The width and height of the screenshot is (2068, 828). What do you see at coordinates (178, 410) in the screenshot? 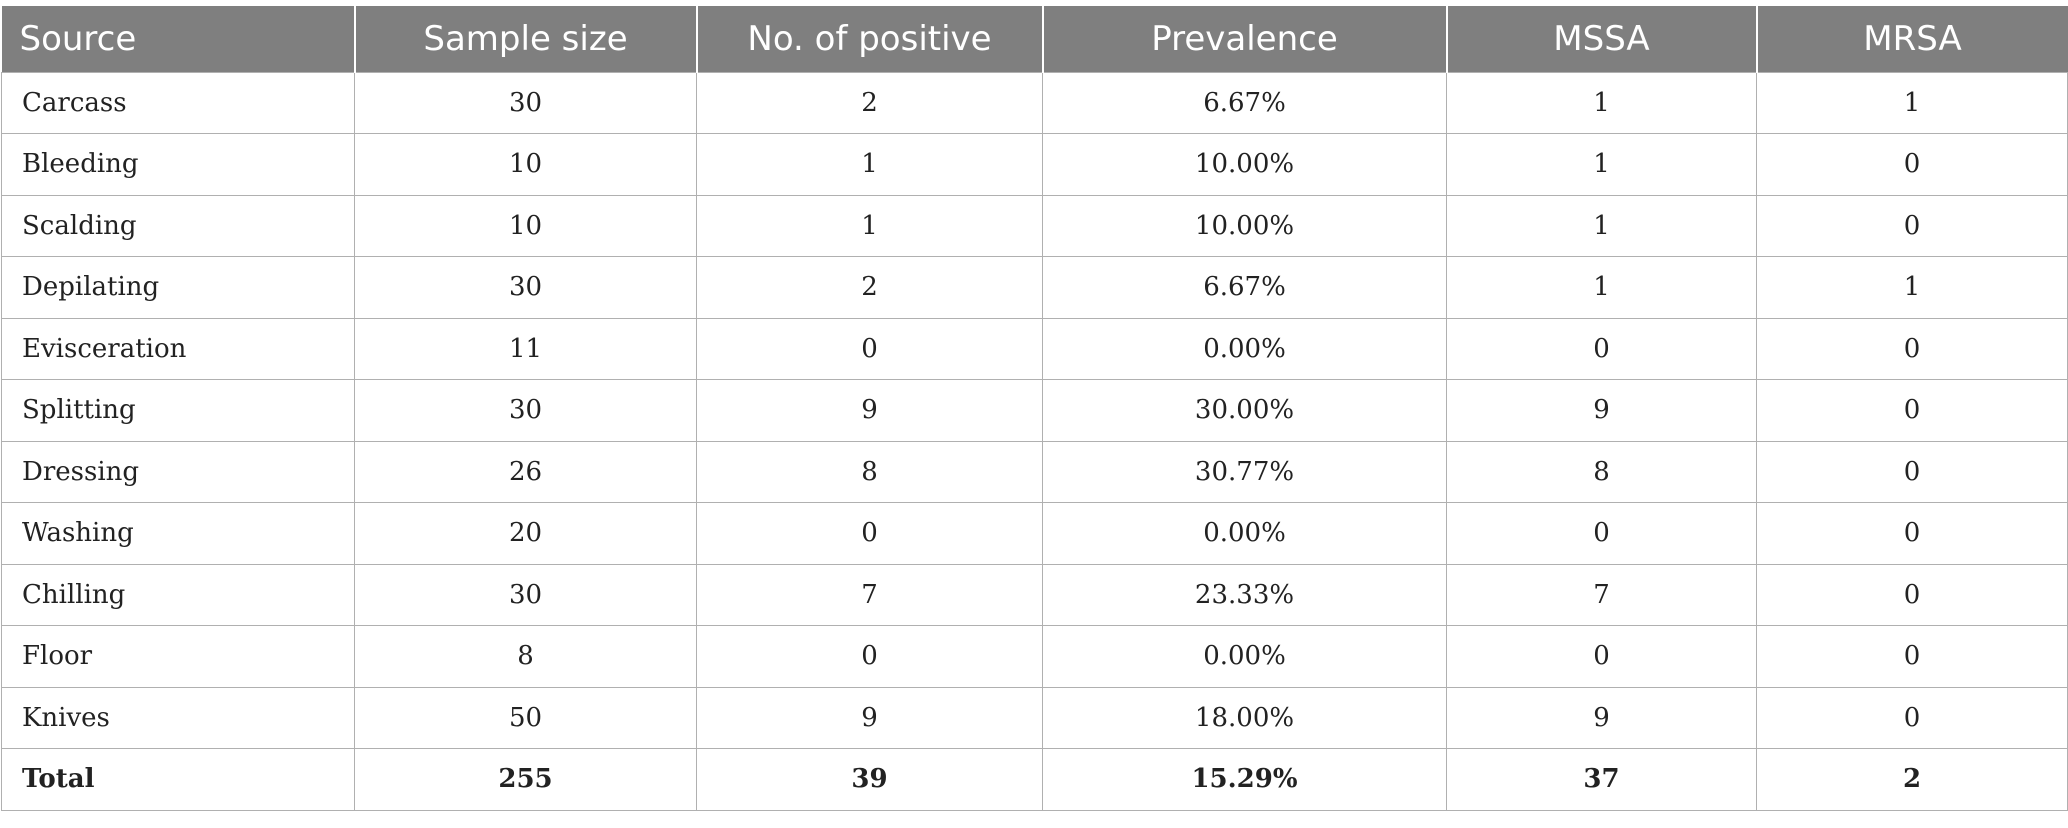
I see `cell-source: Splitting` at bounding box center [178, 410].